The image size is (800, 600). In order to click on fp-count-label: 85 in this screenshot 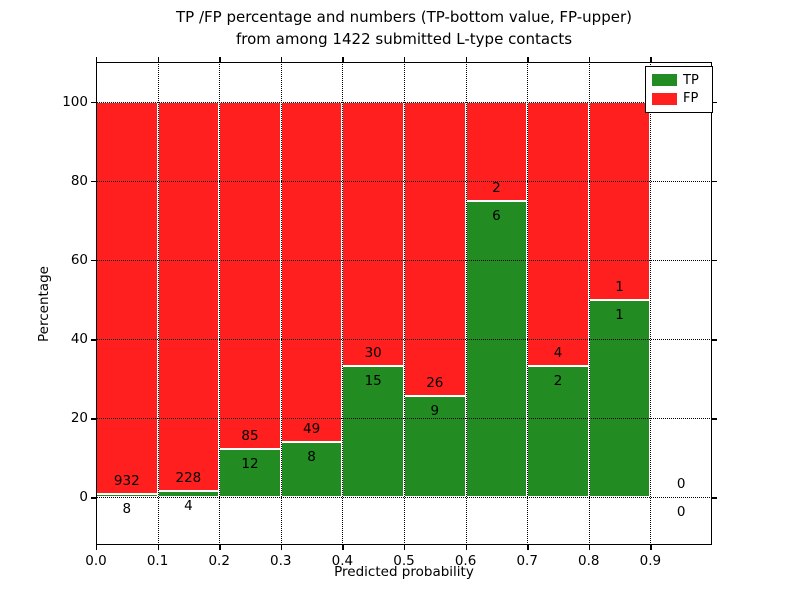, I will do `click(250, 435)`.